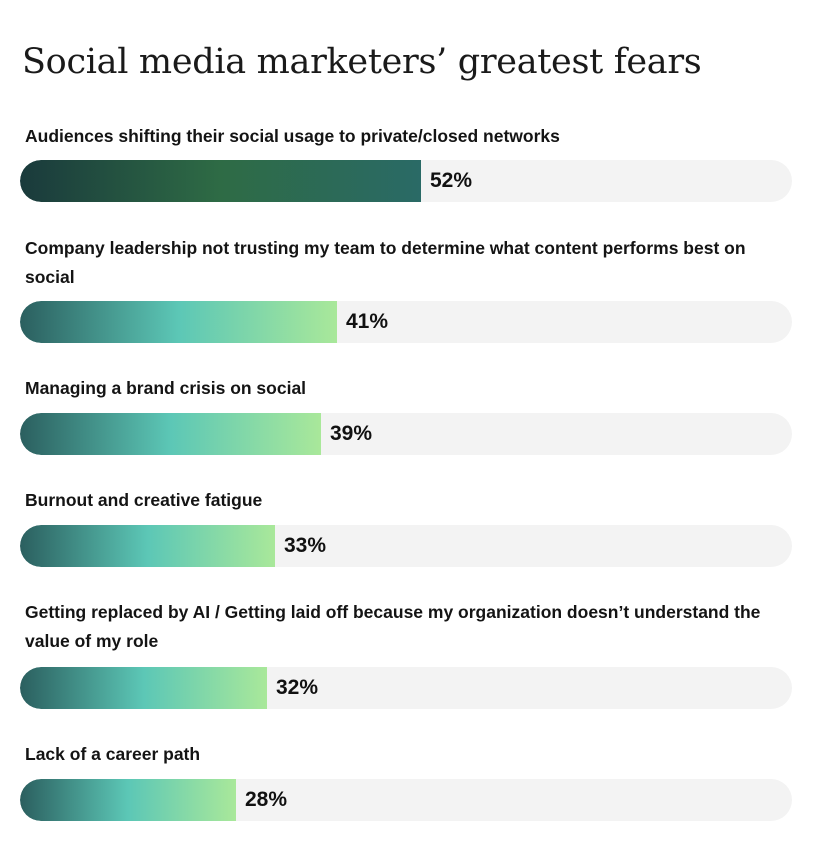  I want to click on bar-value-label: 52%, so click(451, 180).